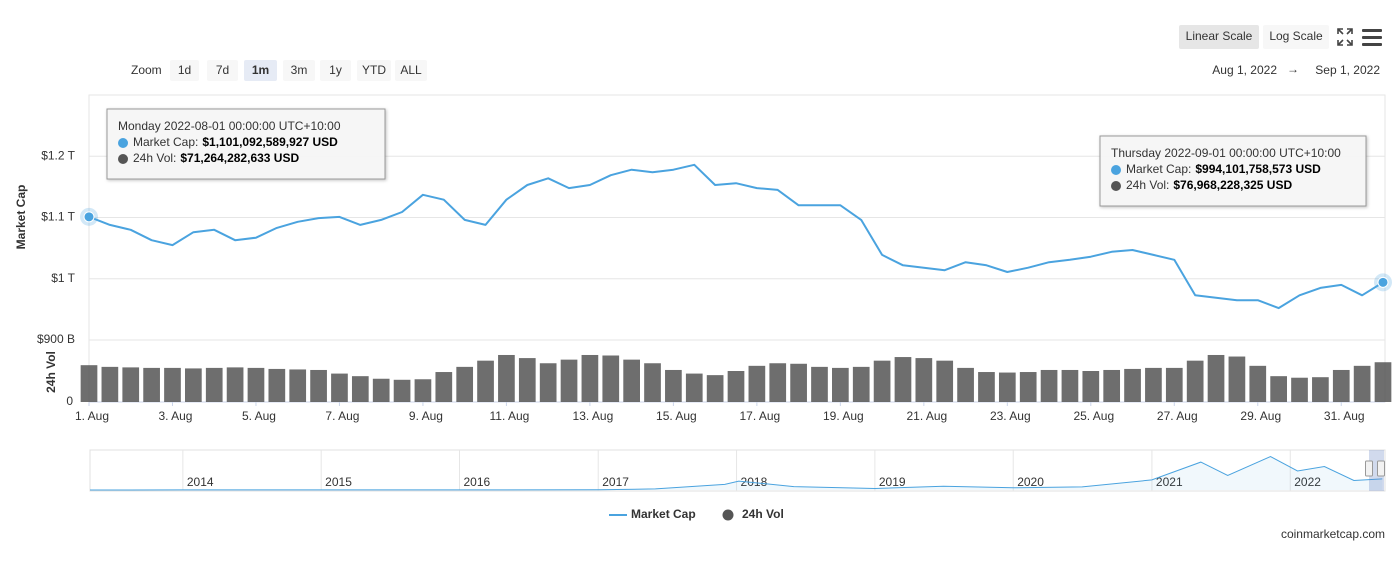 The height and width of the screenshot is (561, 1400). What do you see at coordinates (1244, 70) in the screenshot?
I see `date-from: Aug 1, 2022` at bounding box center [1244, 70].